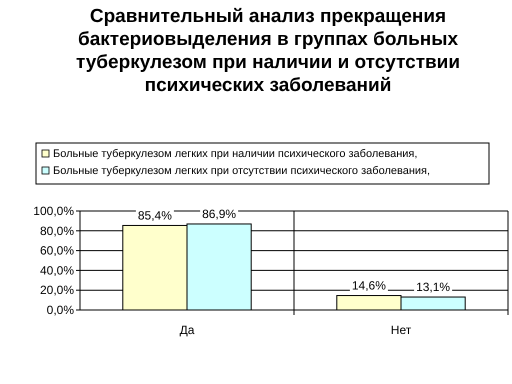  I want to click on y-tick-label: 40,0%, so click(57, 270).